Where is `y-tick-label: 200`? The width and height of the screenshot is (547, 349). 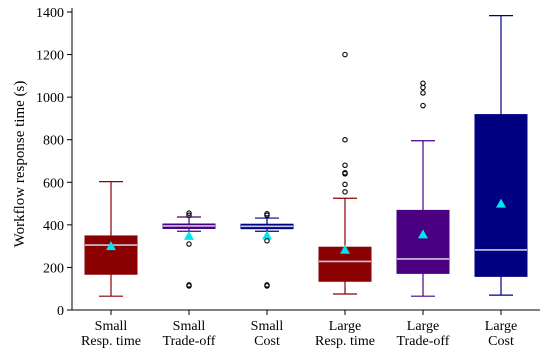 y-tick-label: 200 is located at coordinates (53, 268).